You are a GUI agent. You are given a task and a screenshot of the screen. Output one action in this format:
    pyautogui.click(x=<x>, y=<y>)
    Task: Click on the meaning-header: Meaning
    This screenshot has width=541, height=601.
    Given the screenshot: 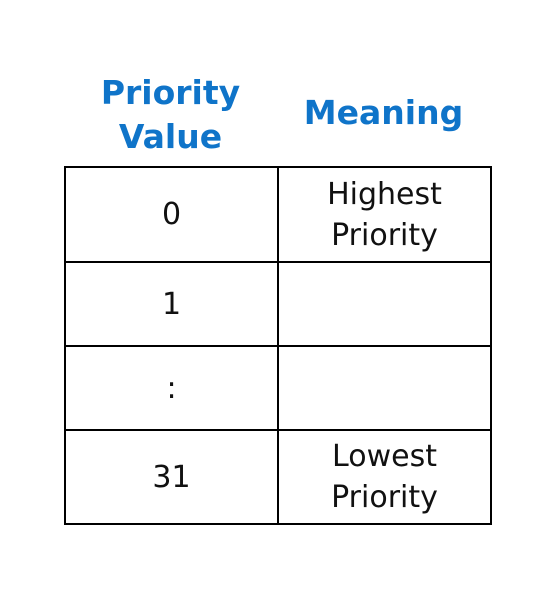 What is the action you would take?
    pyautogui.click(x=383, y=112)
    